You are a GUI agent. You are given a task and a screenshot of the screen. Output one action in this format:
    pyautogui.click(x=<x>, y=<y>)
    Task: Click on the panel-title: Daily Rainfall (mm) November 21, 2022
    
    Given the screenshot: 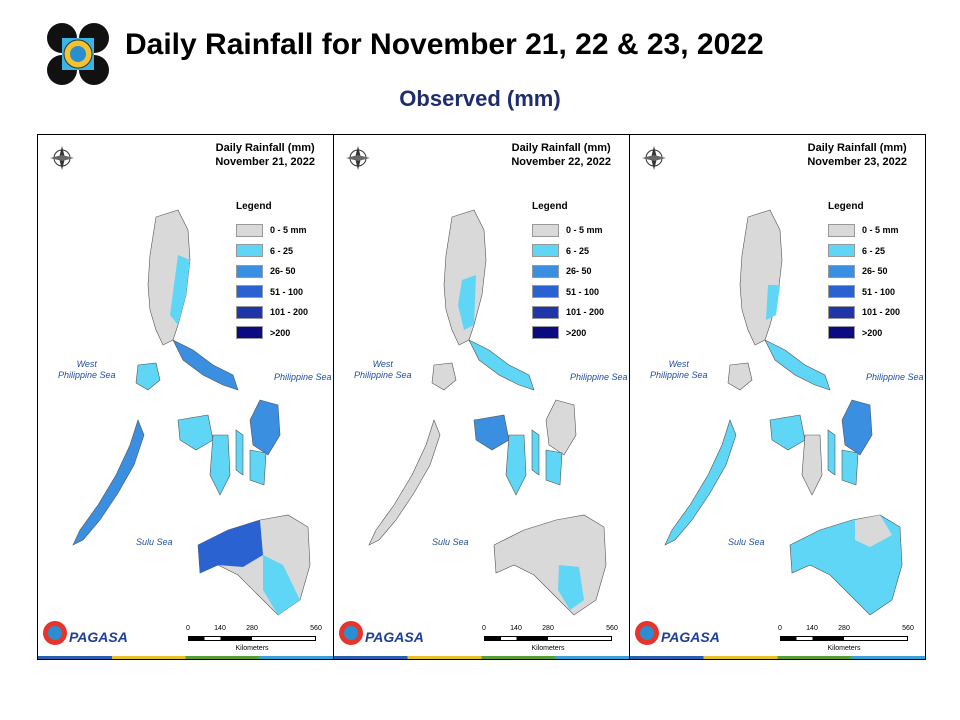 What is the action you would take?
    pyautogui.click(x=265, y=155)
    